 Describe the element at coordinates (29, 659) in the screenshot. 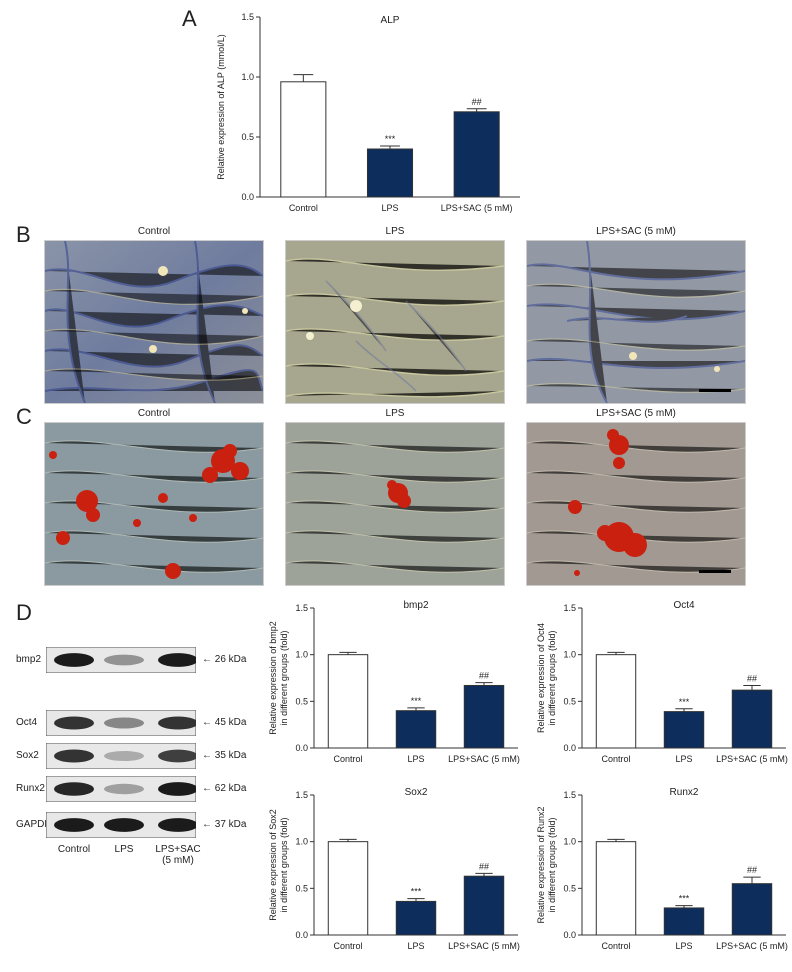

I see `blot-row-label: bmp2` at that location.